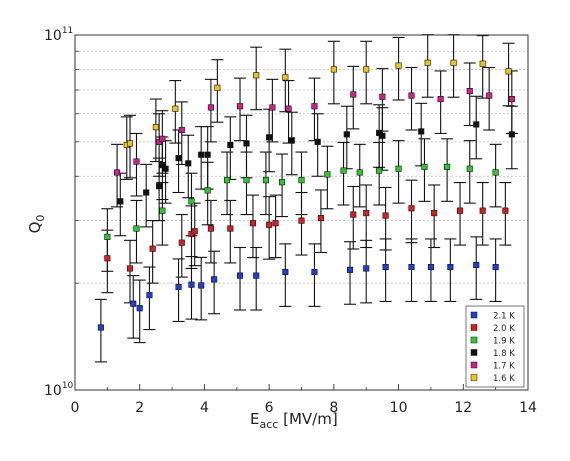 The height and width of the screenshot is (461, 570). What do you see at coordinates (504, 329) in the screenshot?
I see `legend-label: 2.0 K` at bounding box center [504, 329].